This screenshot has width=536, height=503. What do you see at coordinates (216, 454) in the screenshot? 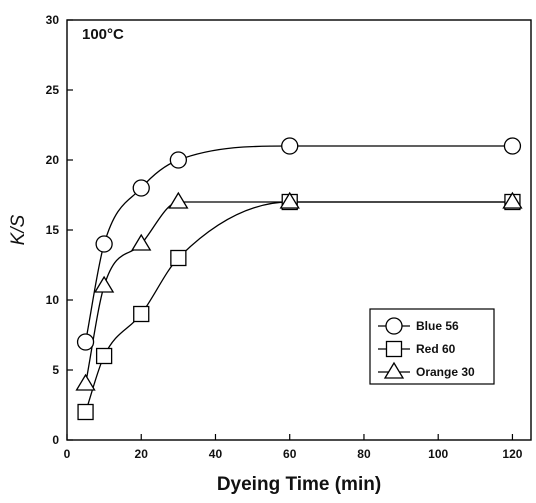
I see `x-tick-label: 40` at bounding box center [216, 454].